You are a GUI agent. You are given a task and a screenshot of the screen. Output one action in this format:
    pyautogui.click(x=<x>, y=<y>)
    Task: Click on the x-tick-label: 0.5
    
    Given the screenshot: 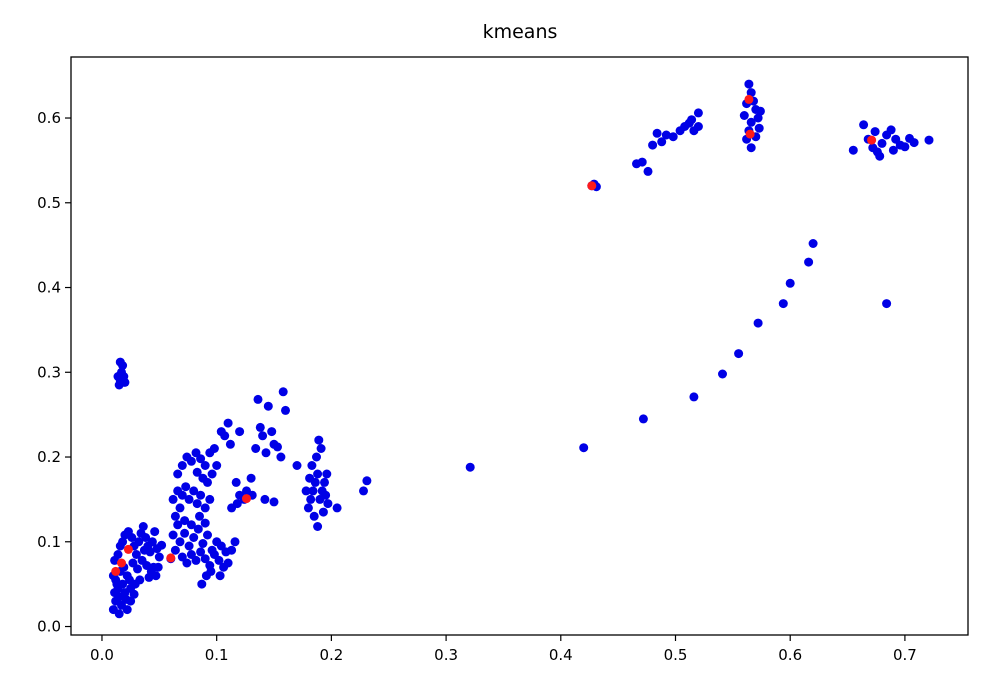 What is the action you would take?
    pyautogui.click(x=676, y=655)
    